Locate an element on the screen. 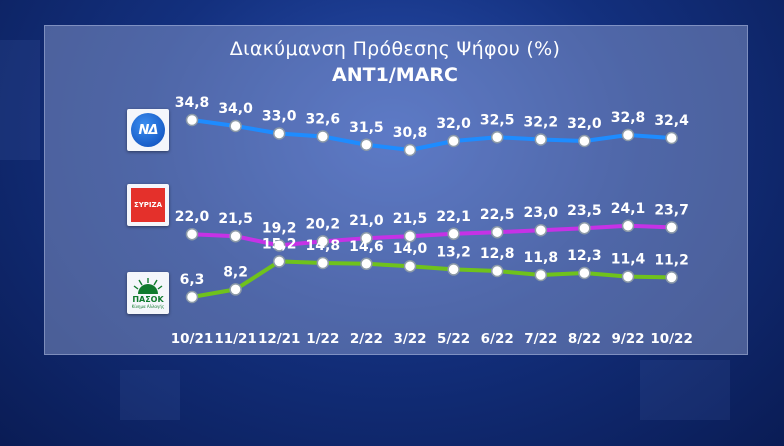 Image resolution: width=784 pixels, height=446 pixels. pasok-data-label: 13,2 is located at coordinates (453, 252).